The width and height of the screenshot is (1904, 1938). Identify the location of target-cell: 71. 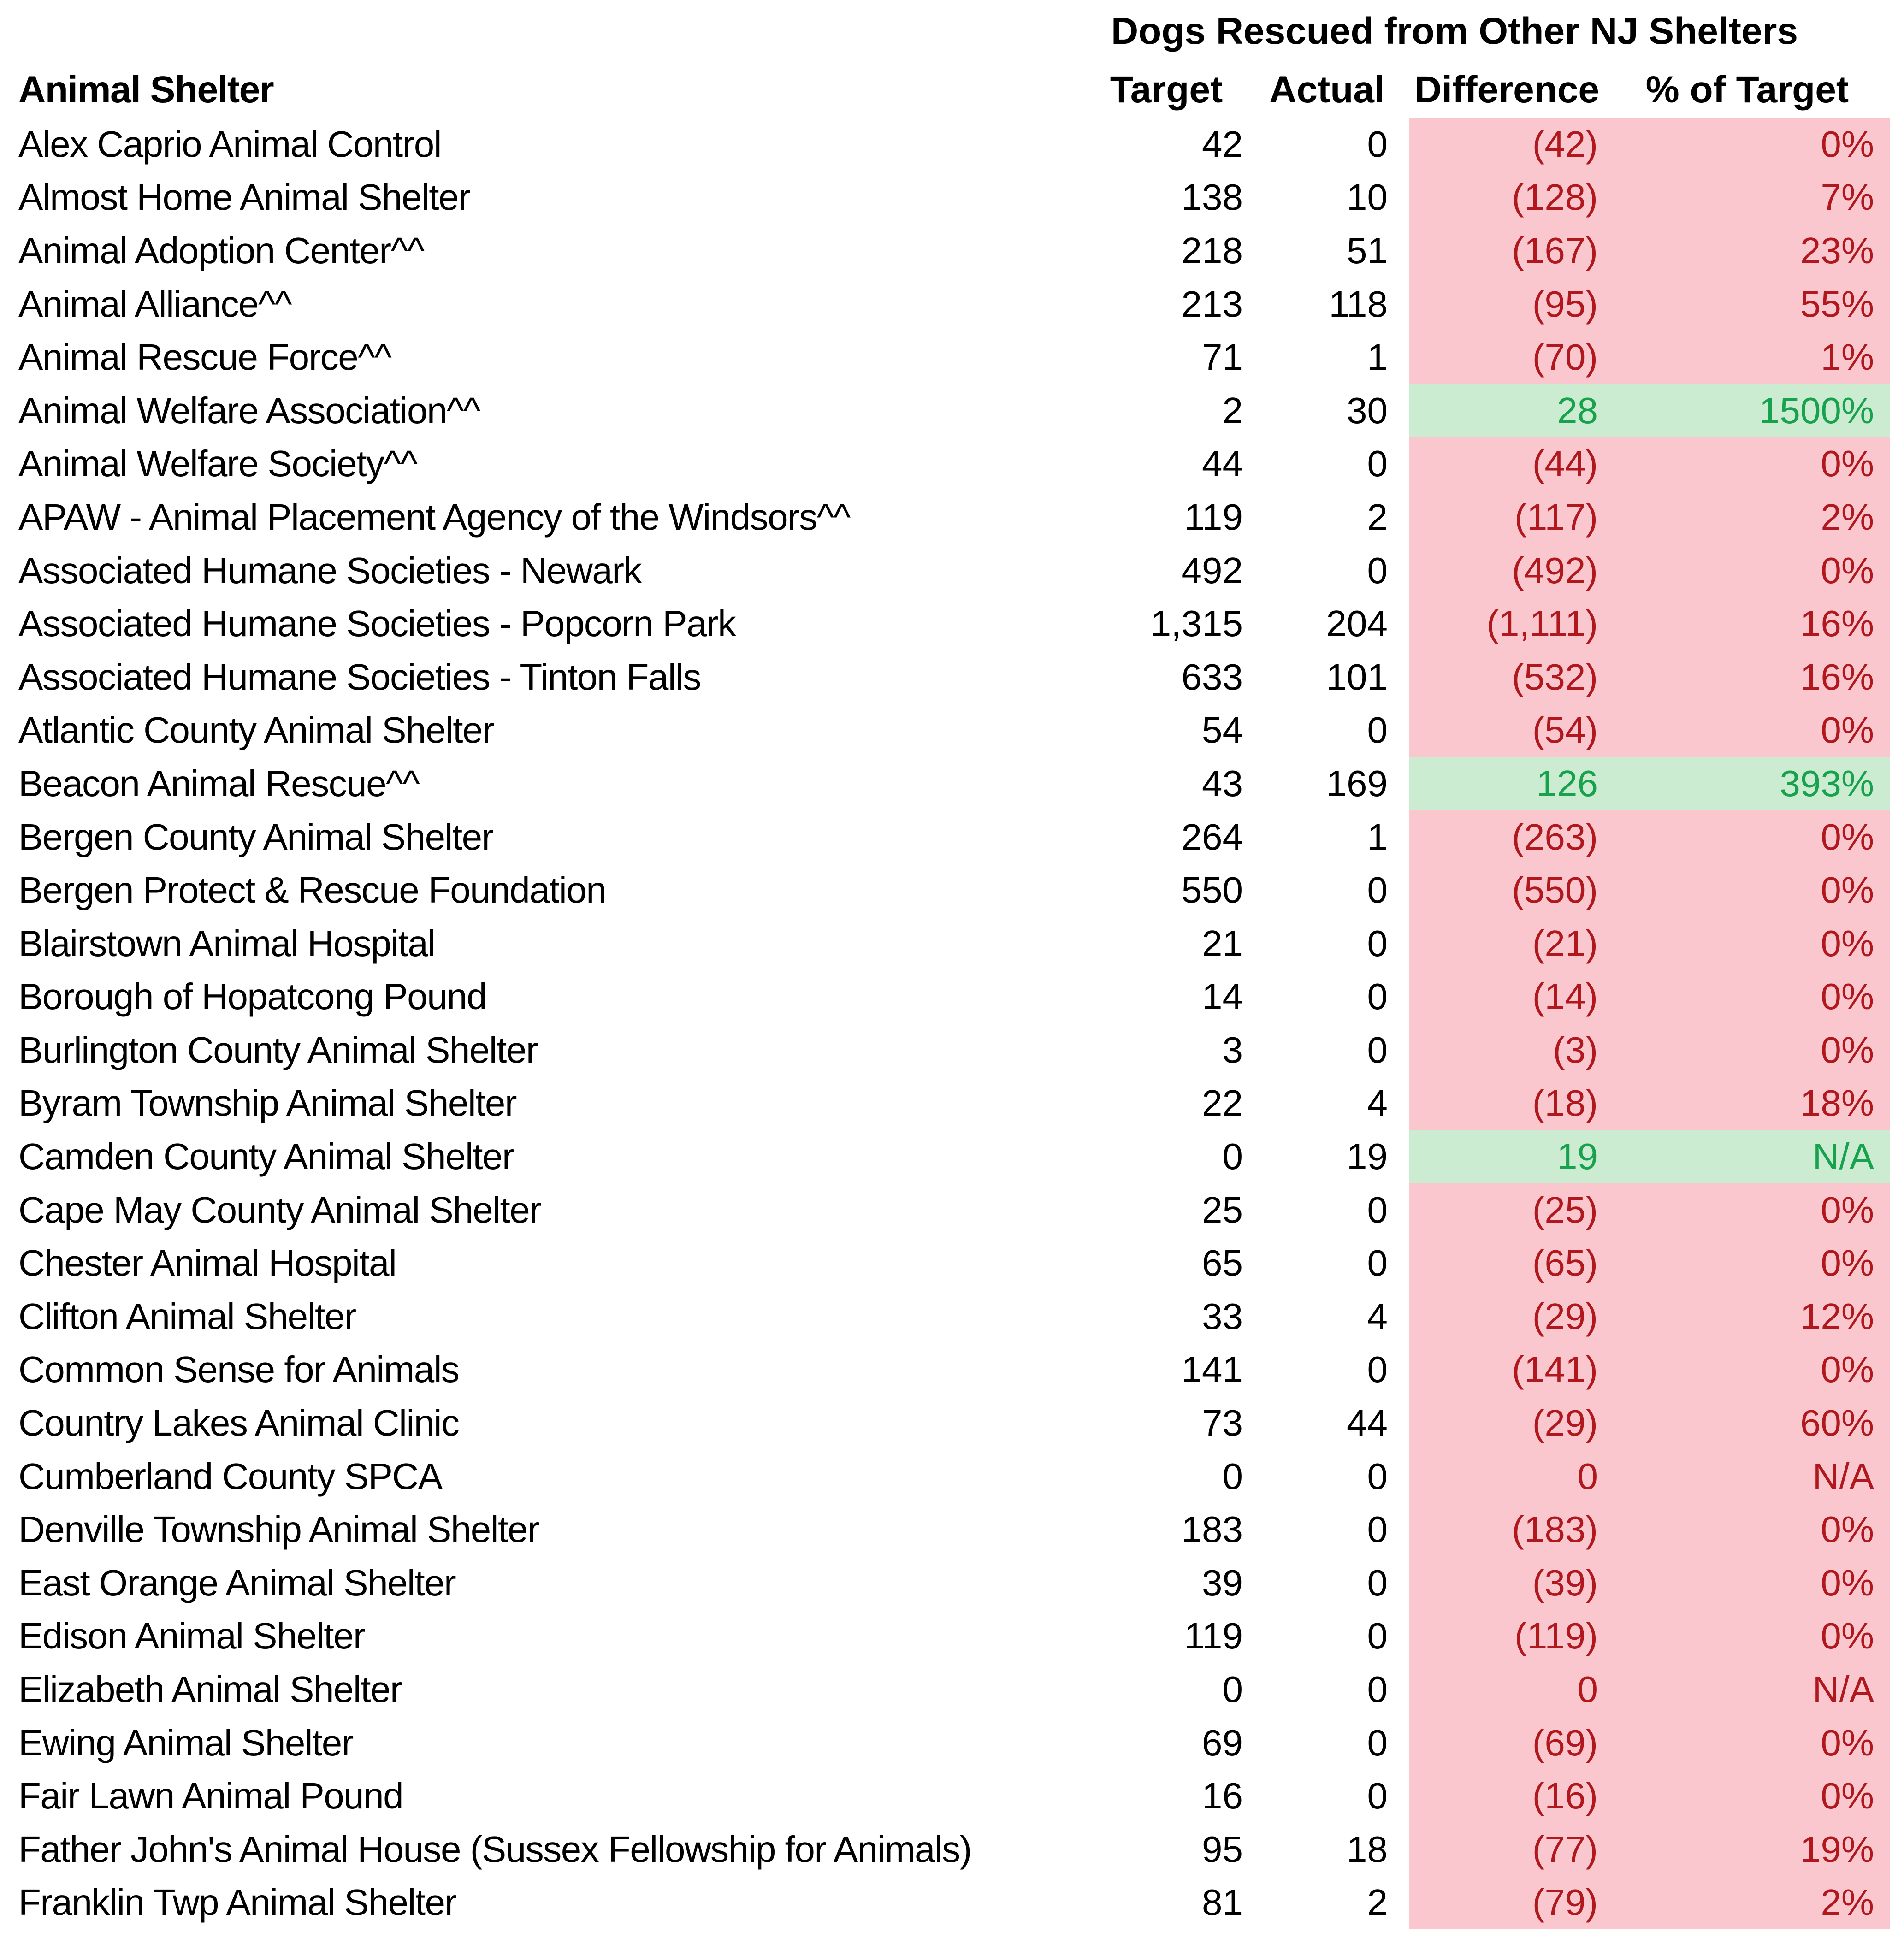
(1222, 357).